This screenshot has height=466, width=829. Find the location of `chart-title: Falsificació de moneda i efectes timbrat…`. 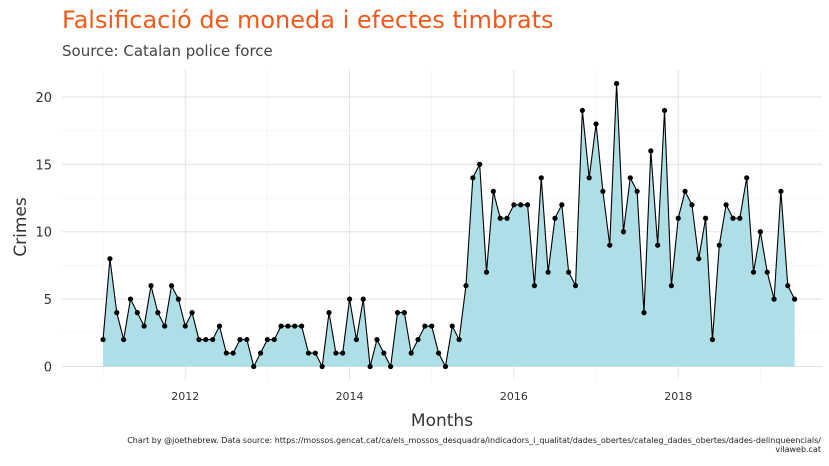

chart-title: Falsificació de moneda i efectes timbrat… is located at coordinates (308, 20).